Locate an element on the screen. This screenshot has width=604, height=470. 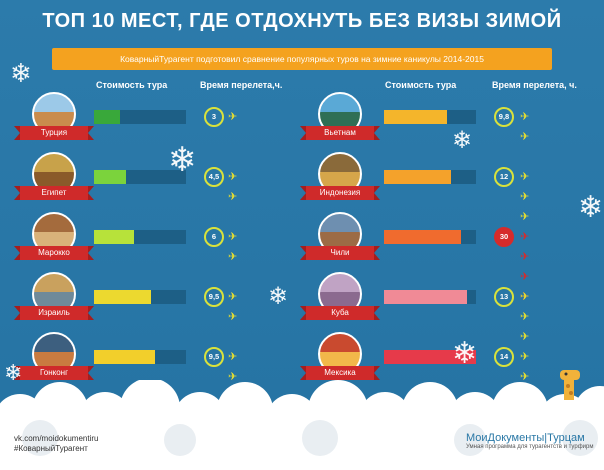
plane-icon: ✈ is located at coordinates (232, 117).